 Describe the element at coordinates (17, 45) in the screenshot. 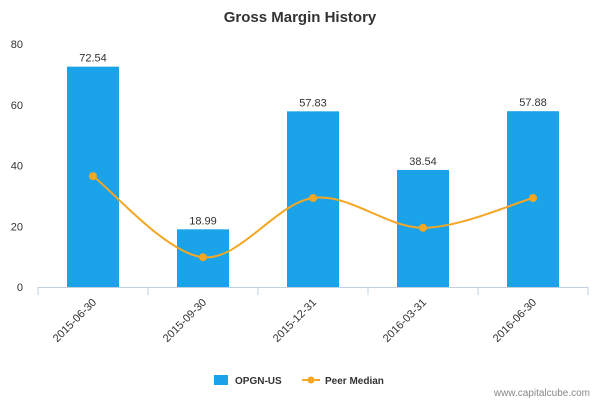

I see `y-tick-label: 80` at that location.